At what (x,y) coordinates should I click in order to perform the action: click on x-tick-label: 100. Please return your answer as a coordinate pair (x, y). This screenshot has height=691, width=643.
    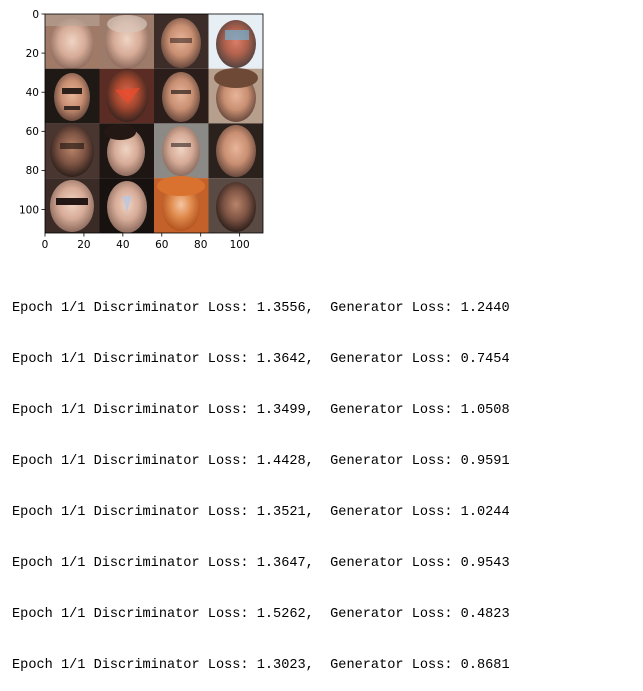
    Looking at the image, I should click on (240, 245).